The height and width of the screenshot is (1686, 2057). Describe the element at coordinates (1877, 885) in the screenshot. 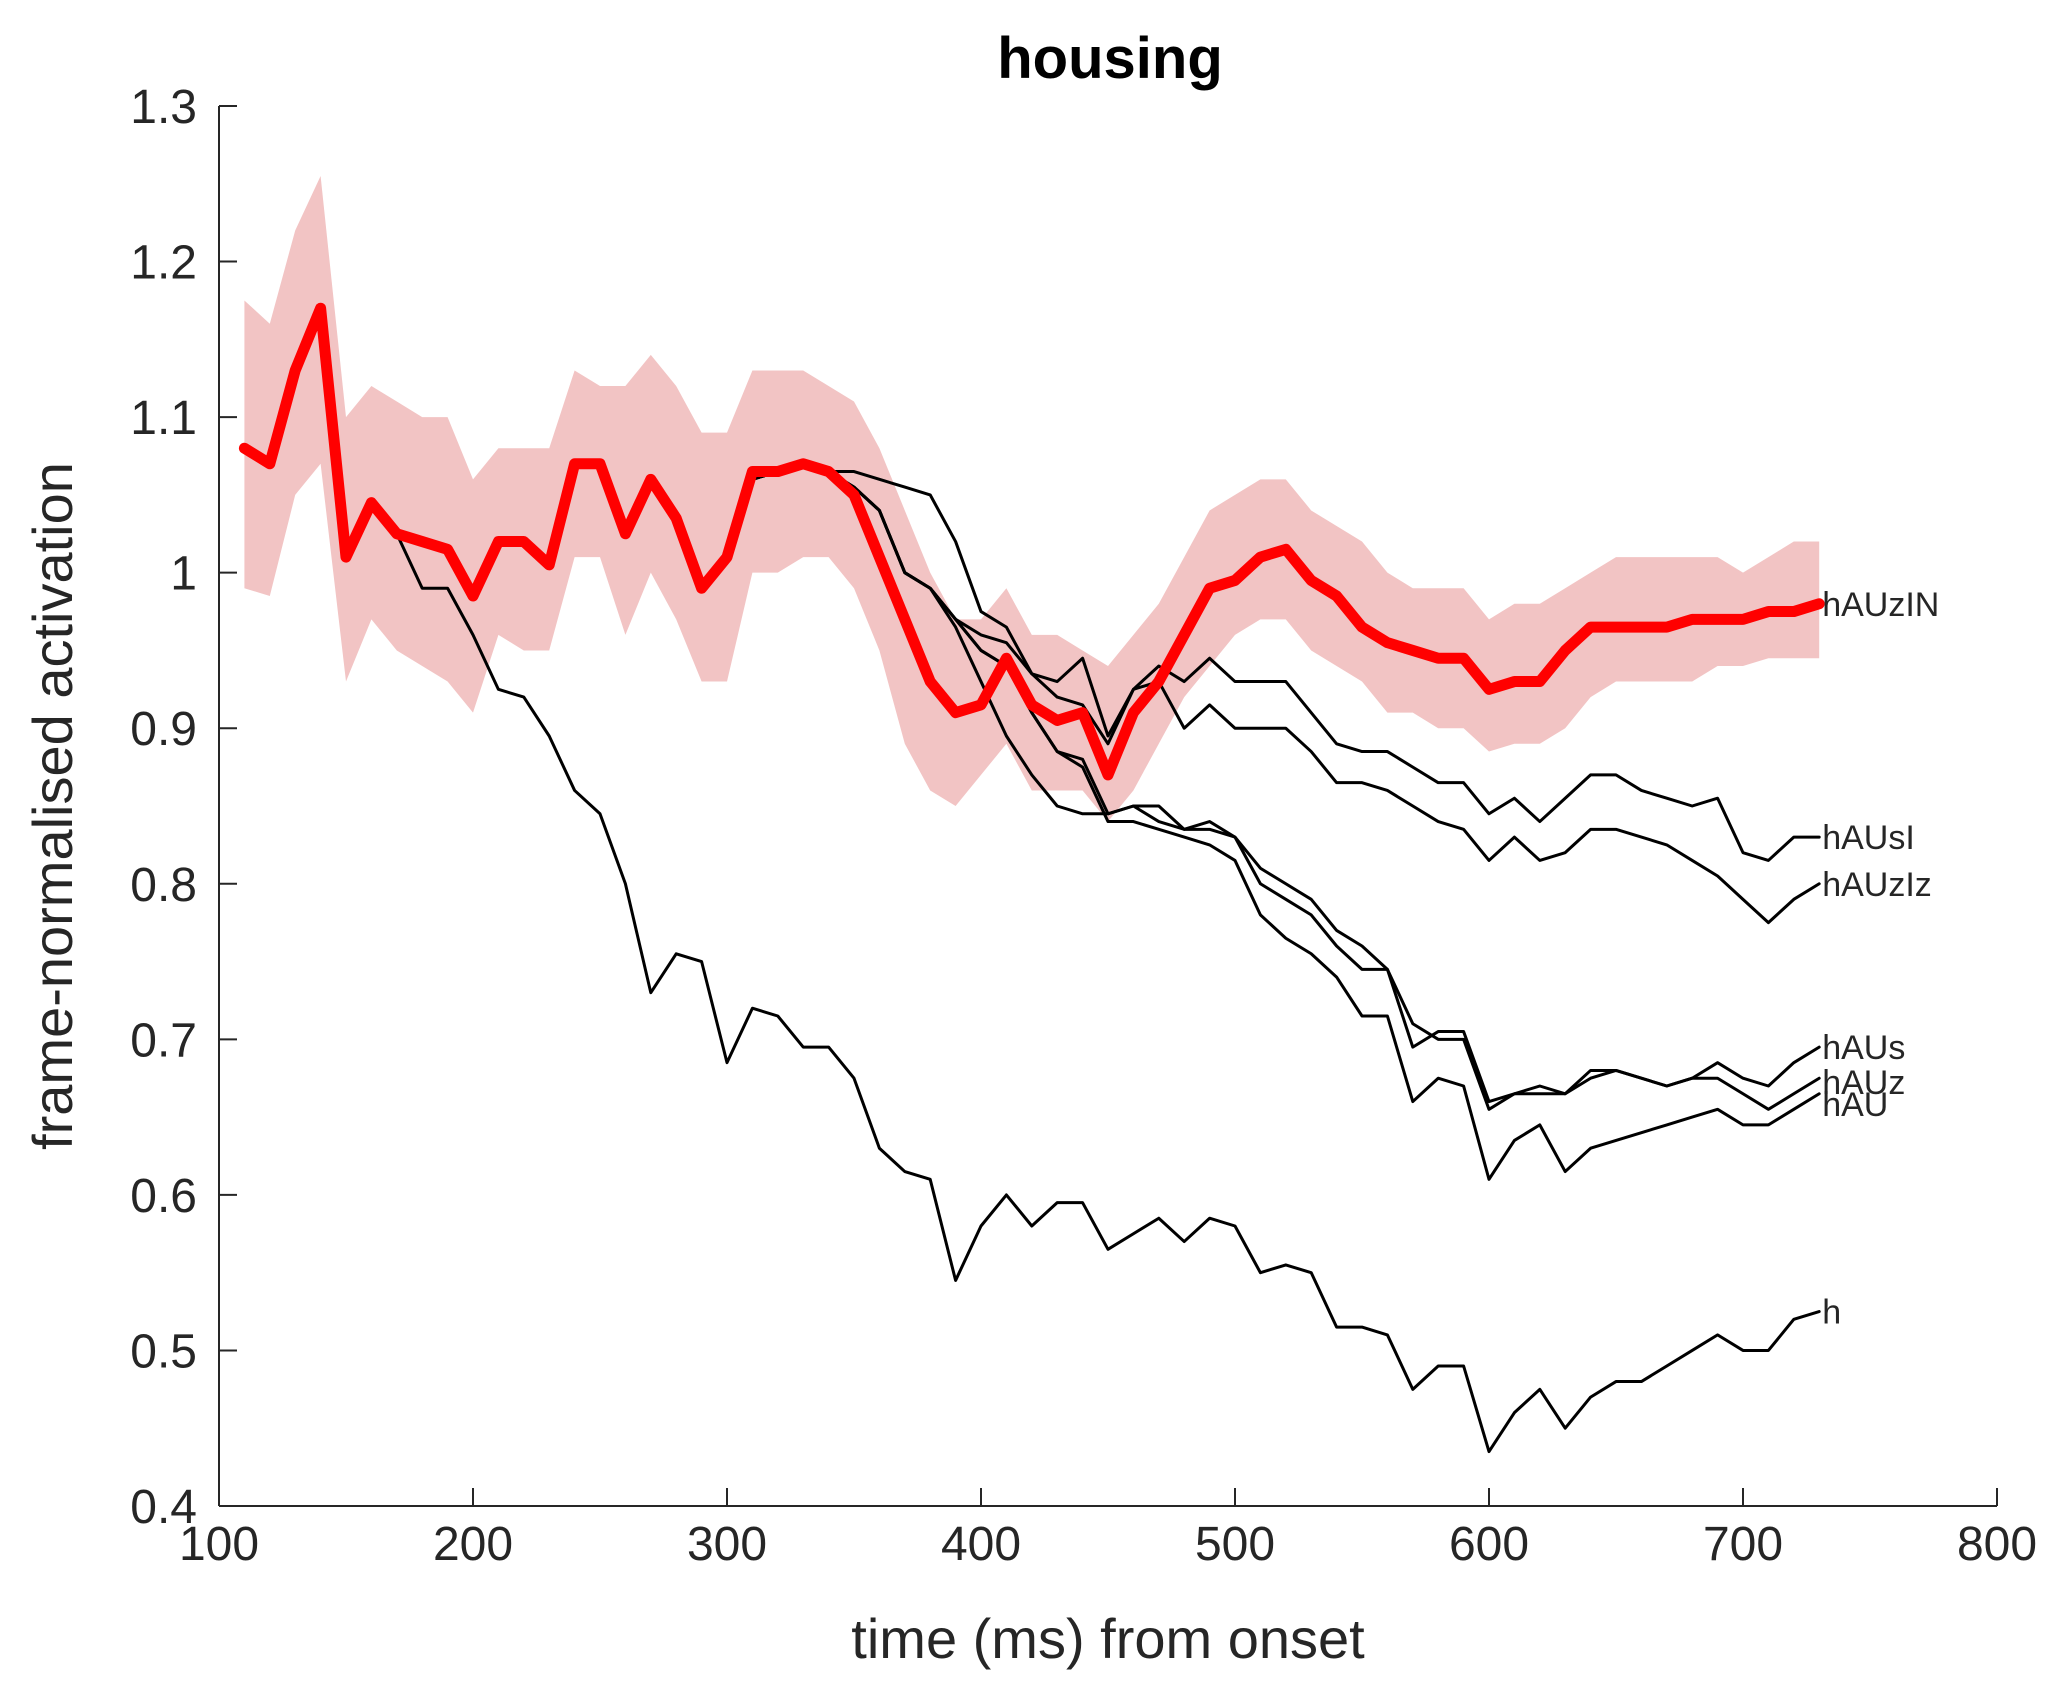

I see `series-end-label: hAUzIz` at that location.